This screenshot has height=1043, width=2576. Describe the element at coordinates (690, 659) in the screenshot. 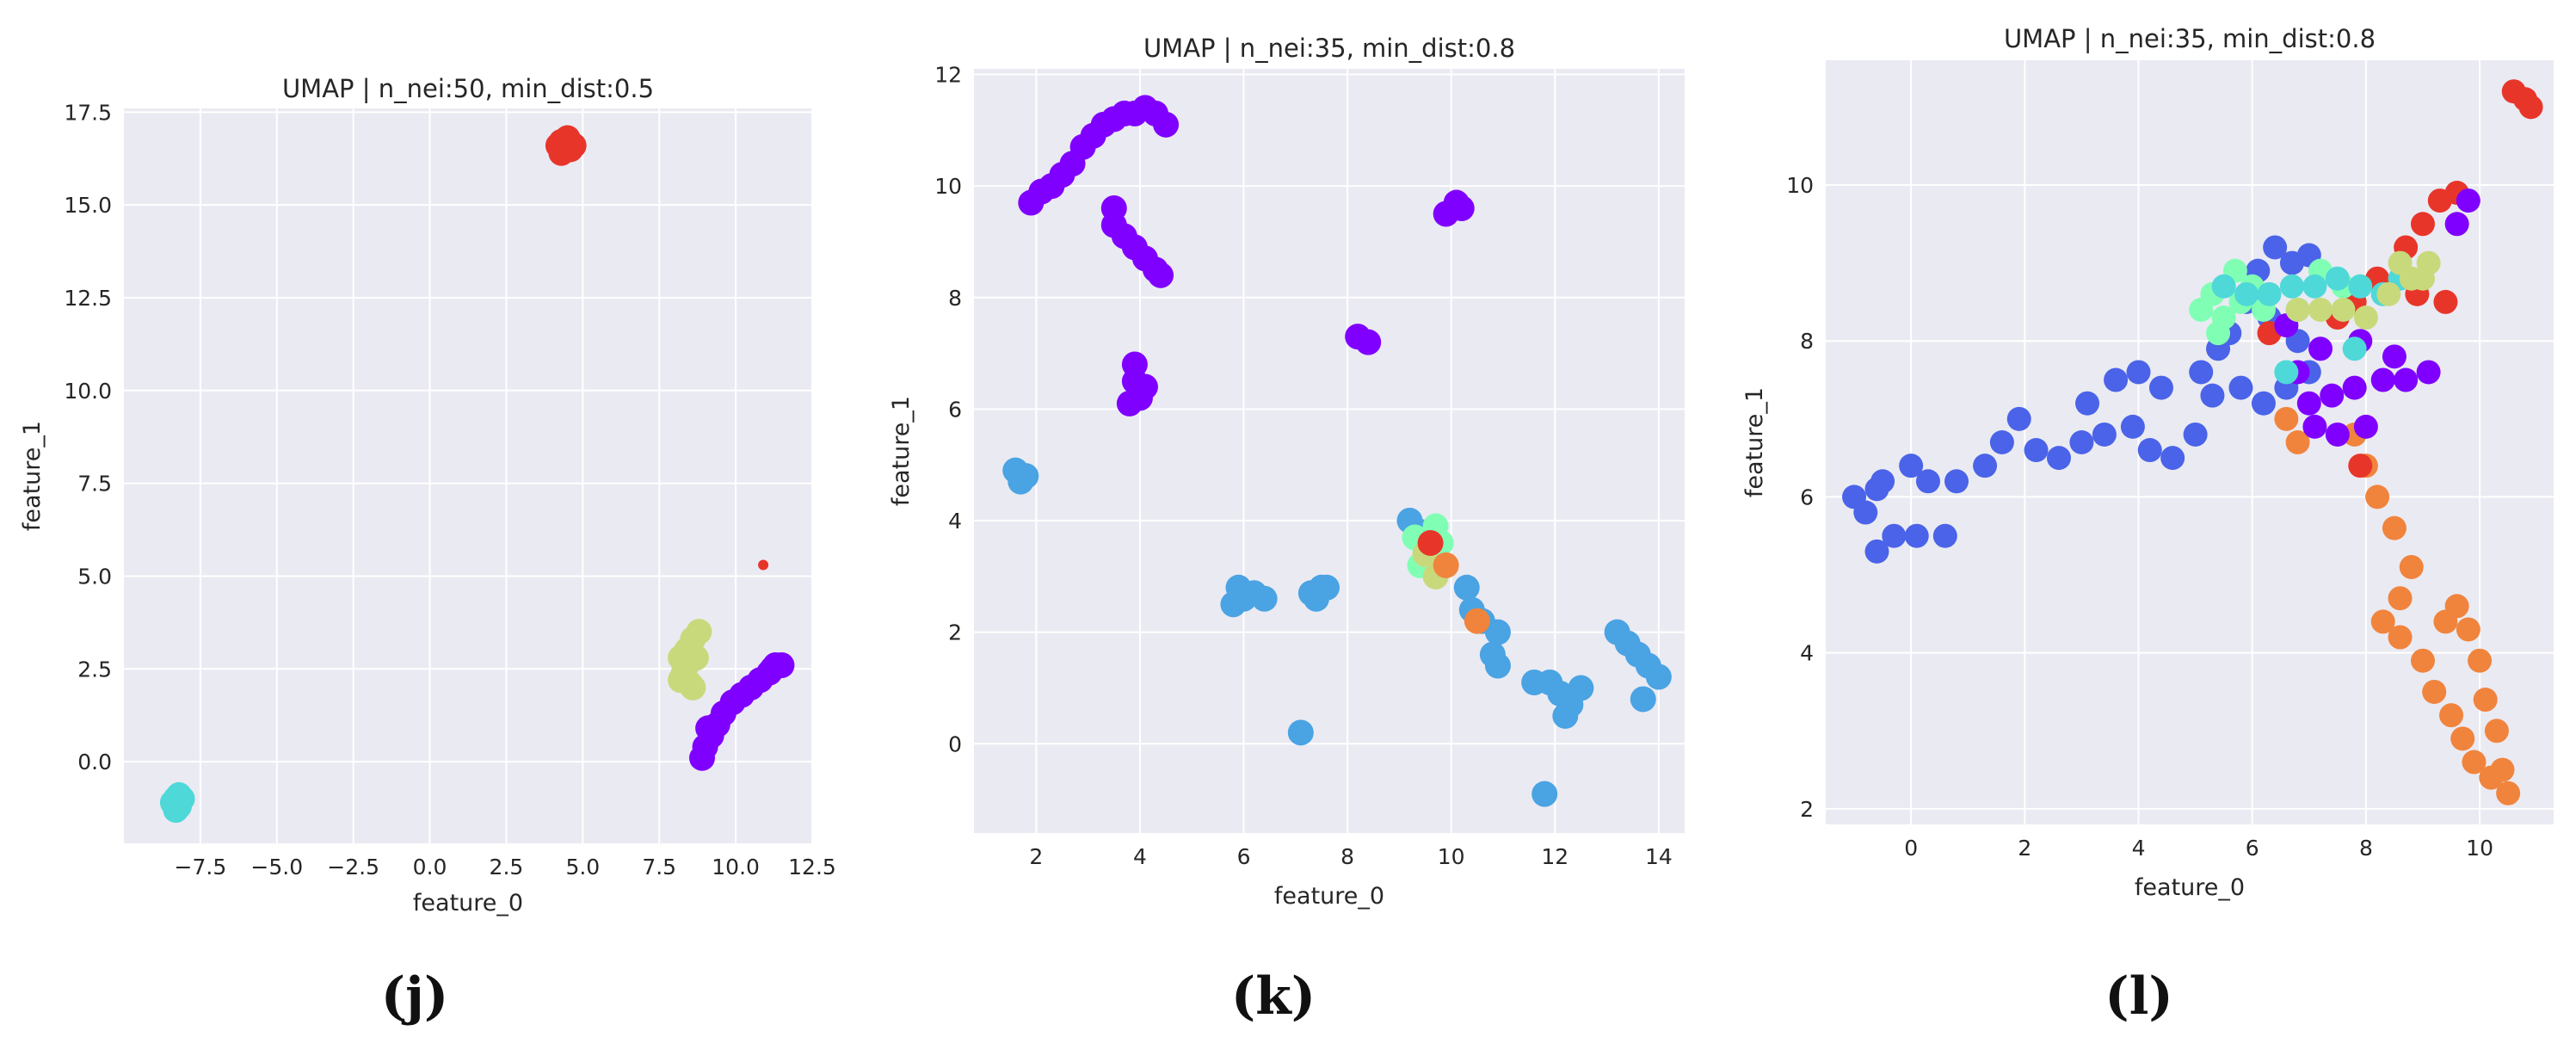

I see `series-cluster-lime` at that location.